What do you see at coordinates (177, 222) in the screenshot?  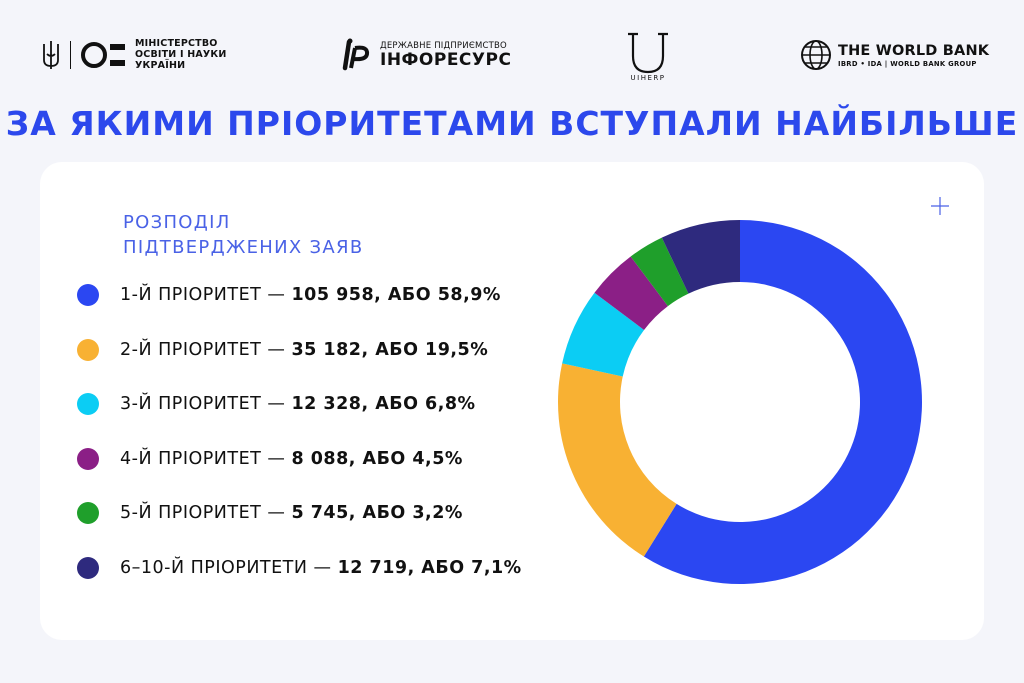 I see `chart-subtitle-line: РОЗПОДІЛ` at bounding box center [177, 222].